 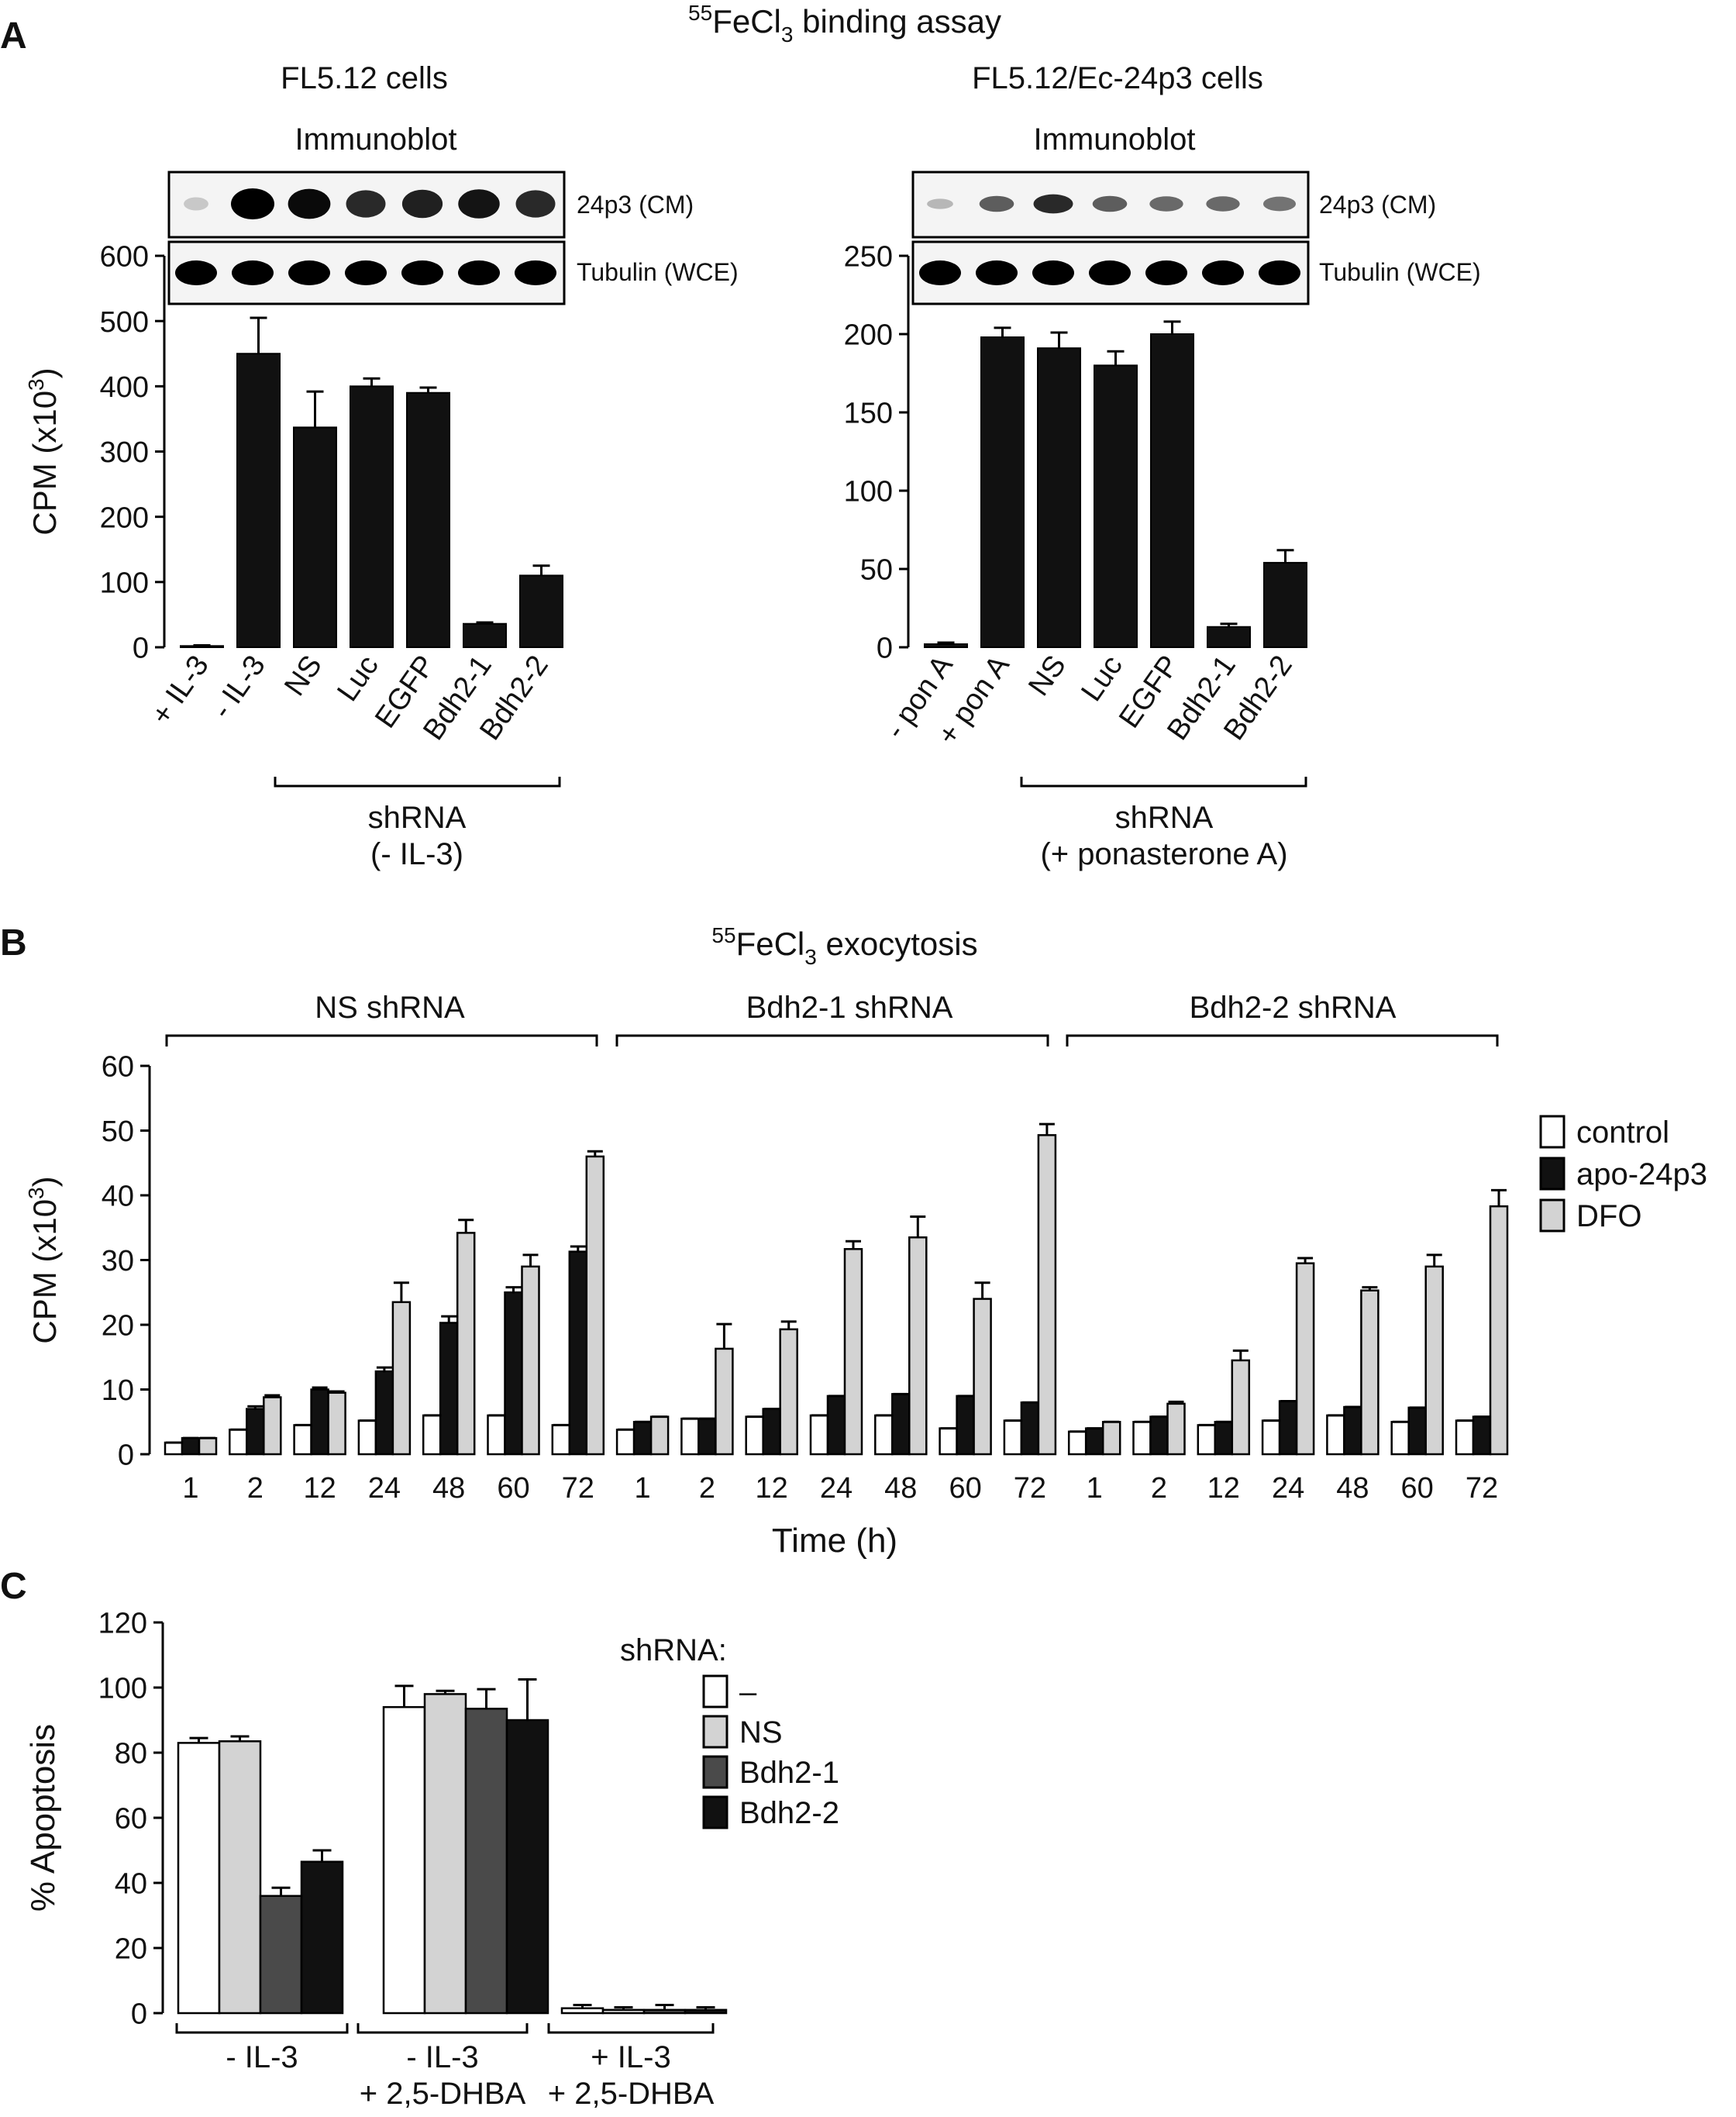 What do you see at coordinates (1552, 1215) in the screenshot?
I see `b-legend-swatch-dfo` at bounding box center [1552, 1215].